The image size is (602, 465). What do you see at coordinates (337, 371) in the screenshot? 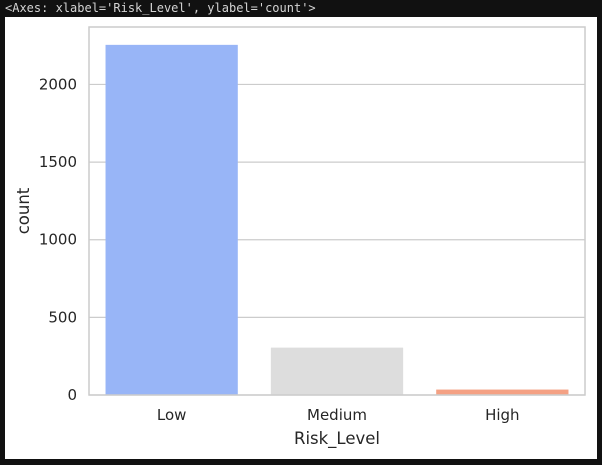
I see `bar-medium` at bounding box center [337, 371].